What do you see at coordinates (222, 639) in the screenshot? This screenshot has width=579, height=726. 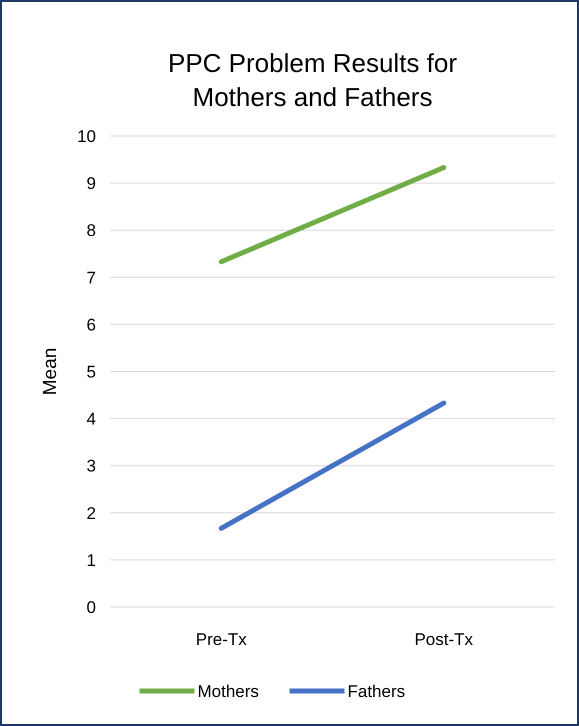 I see `x-tick-label: Pre-Tx` at bounding box center [222, 639].